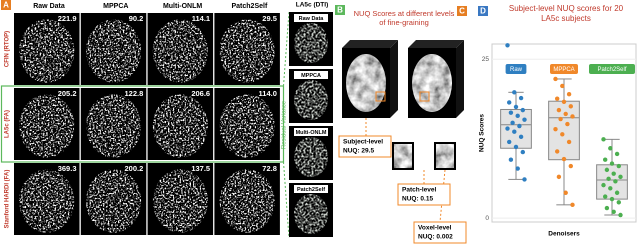 The height and width of the screenshot is (248, 640). What do you see at coordinates (67, 168) in the screenshot?
I see `score-label: 369.3` at bounding box center [67, 168].